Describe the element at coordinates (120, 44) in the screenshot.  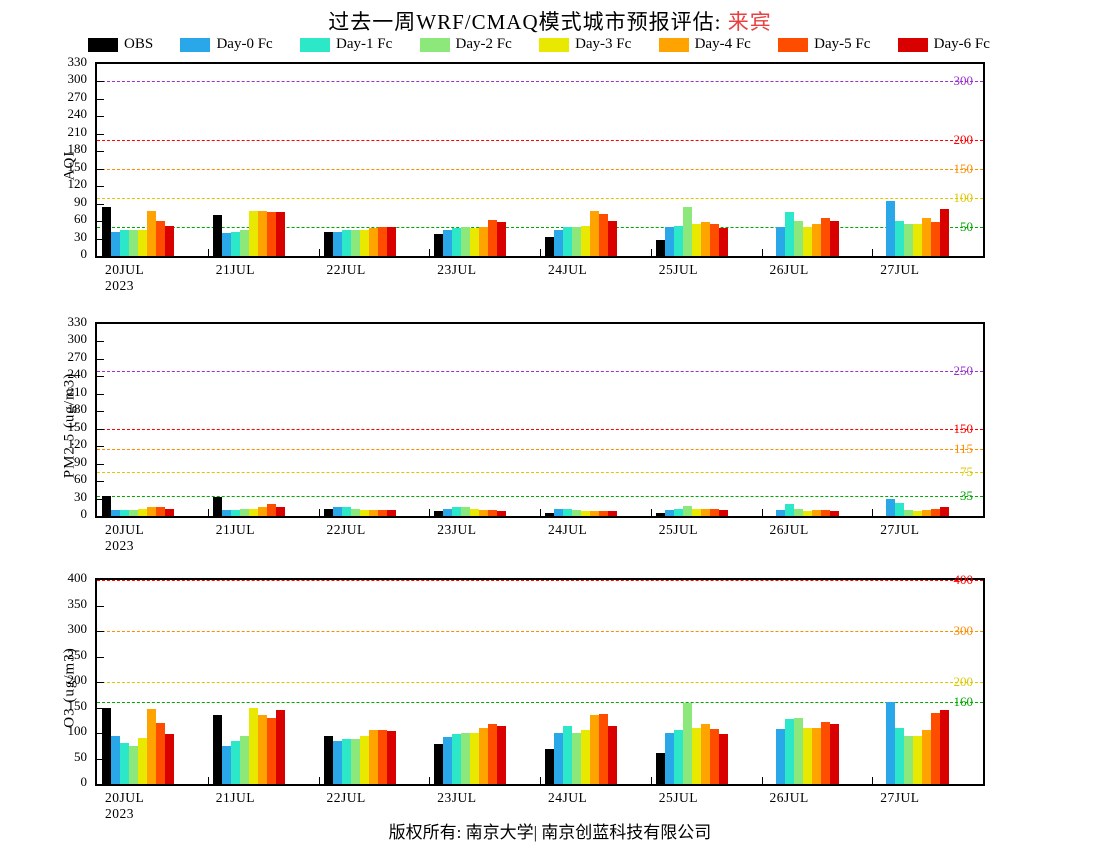
I see `legend-item-obs: OBS` at that location.